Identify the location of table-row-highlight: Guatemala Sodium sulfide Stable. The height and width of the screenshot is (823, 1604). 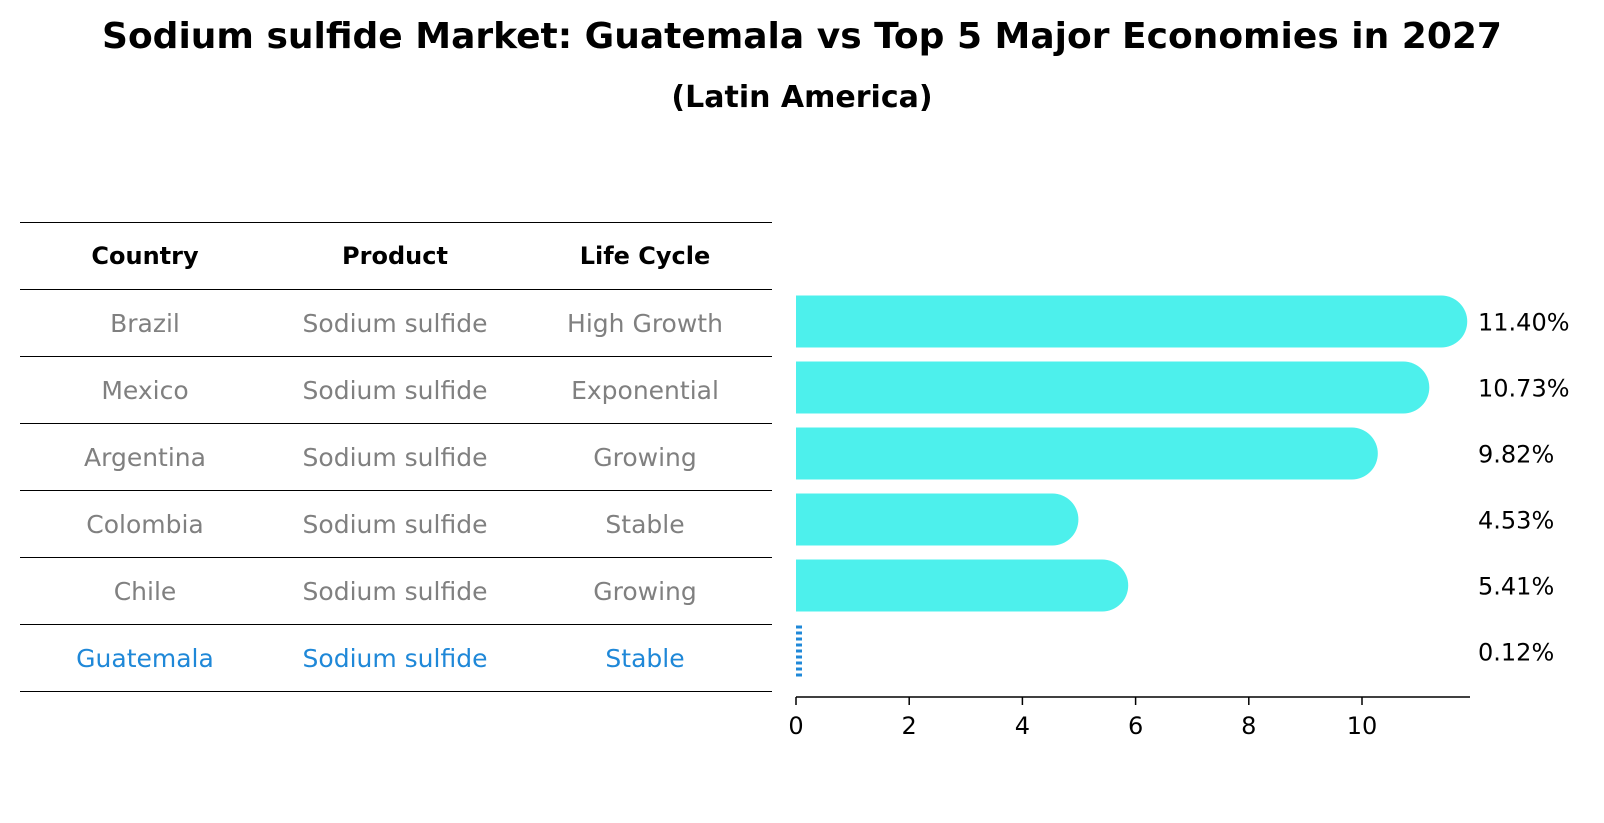
(396, 658).